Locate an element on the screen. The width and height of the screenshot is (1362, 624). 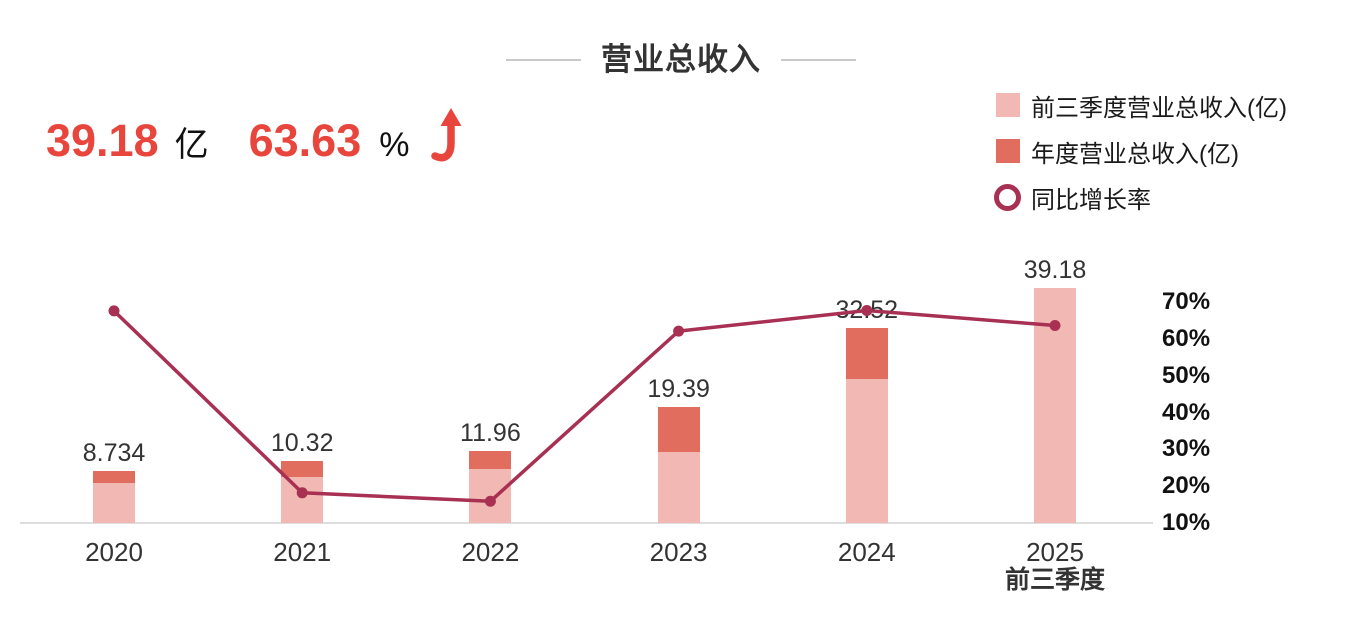
legend-ring-icon is located at coordinates (1007, 197).